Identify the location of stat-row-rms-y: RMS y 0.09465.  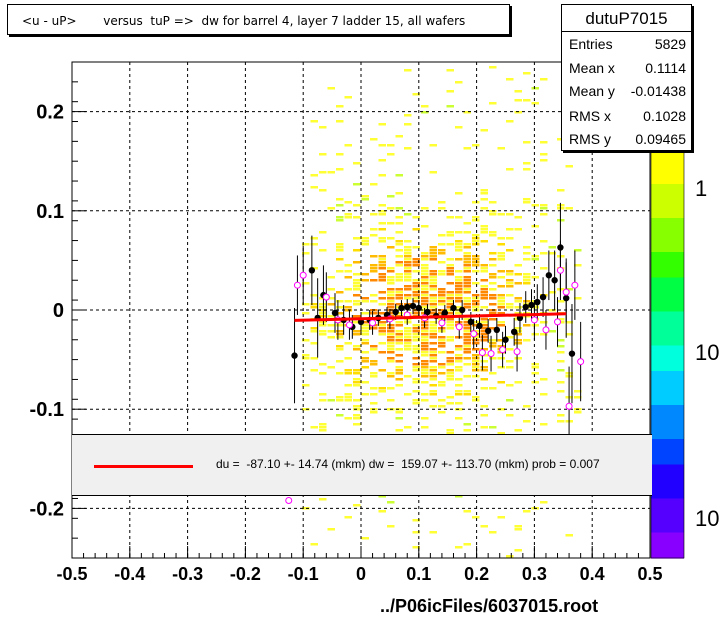
(626, 139).